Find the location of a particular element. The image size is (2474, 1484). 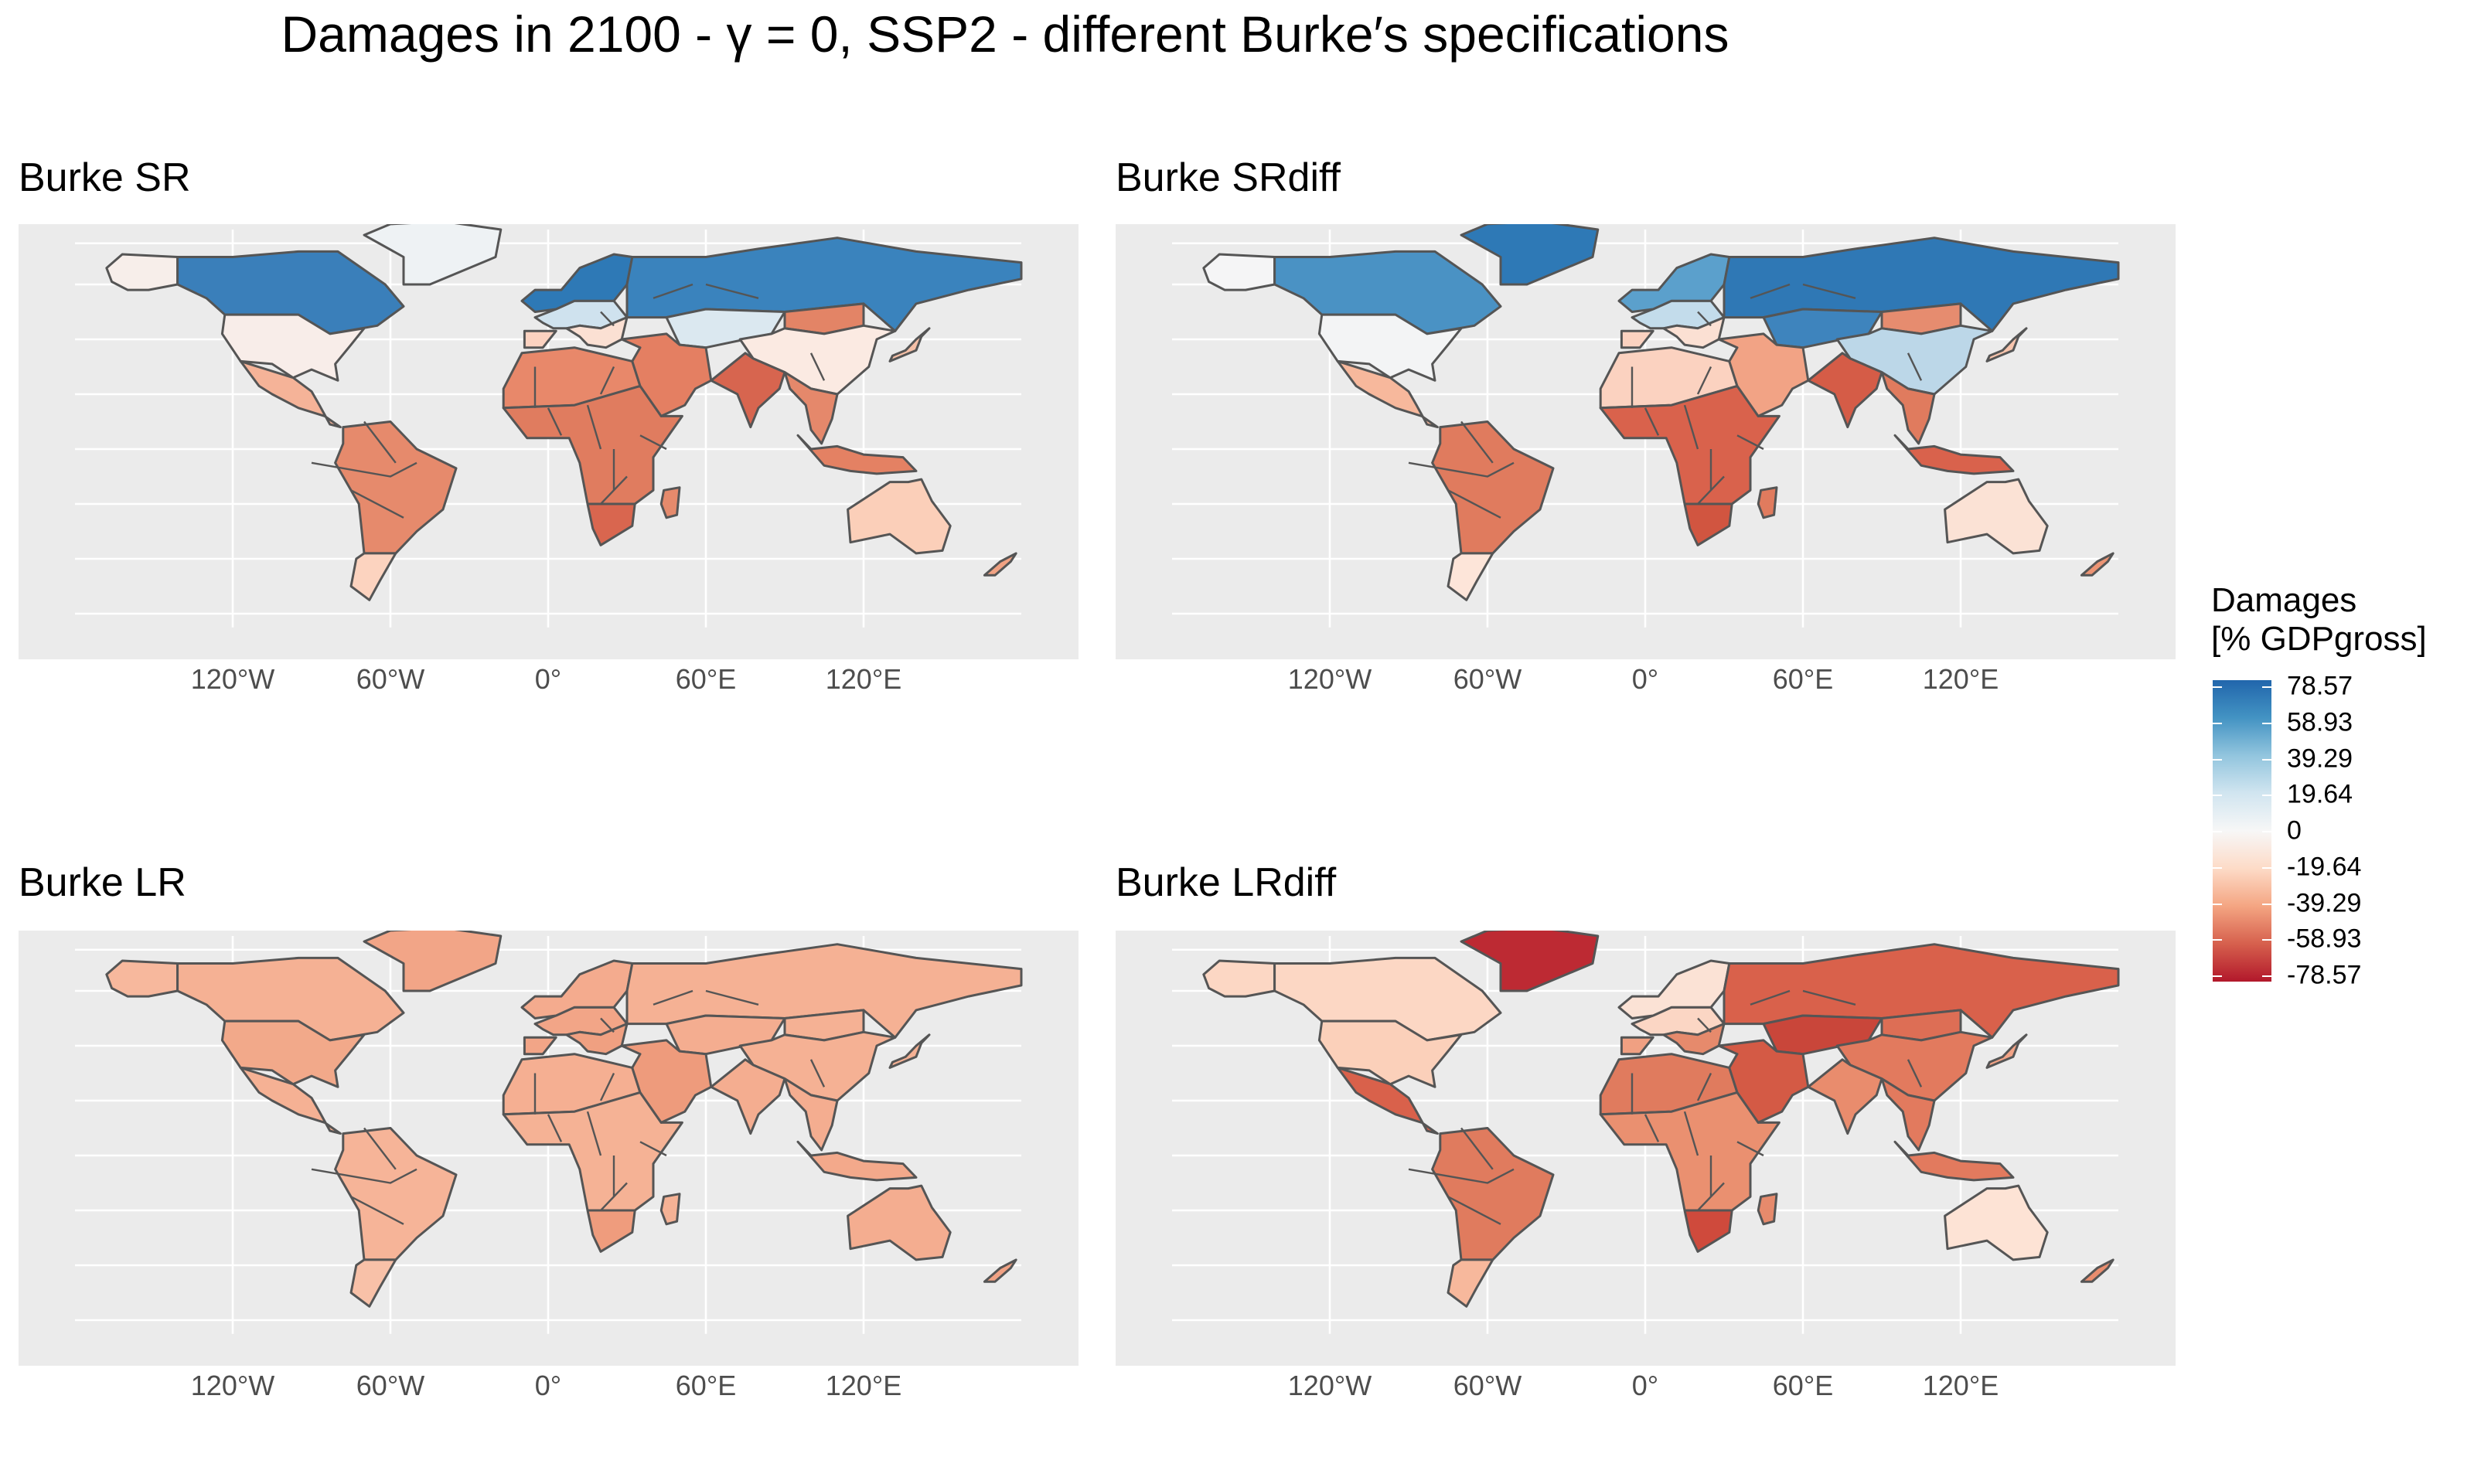

panel-title-burke-lrdiff: Burke LRdiff is located at coordinates (1226, 882).